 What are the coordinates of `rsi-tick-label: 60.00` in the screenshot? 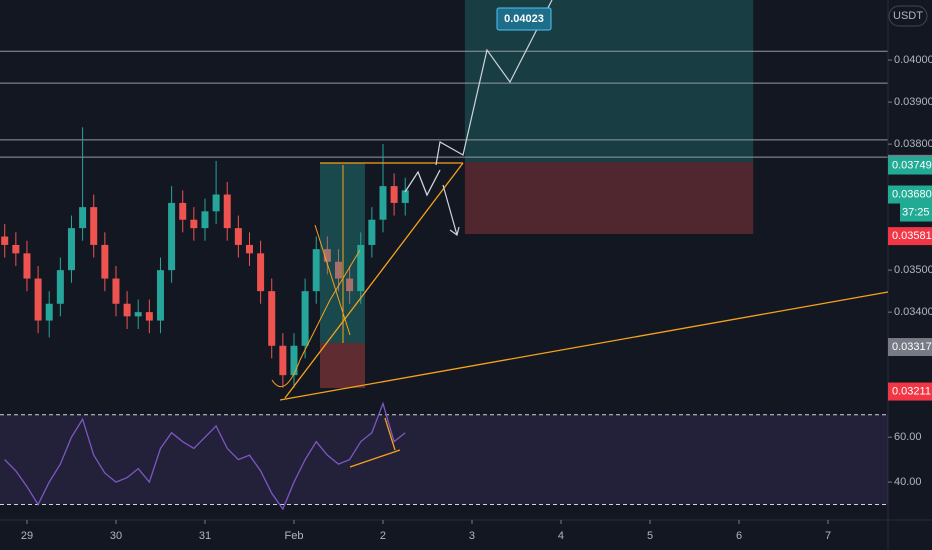 It's located at (908, 437).